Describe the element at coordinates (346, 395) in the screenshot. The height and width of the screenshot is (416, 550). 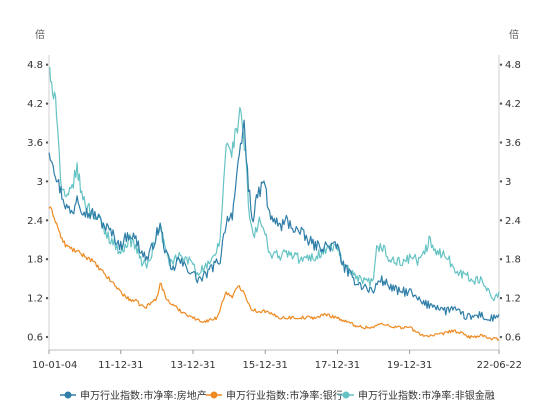
I see `legend-marker-non-bank` at that location.